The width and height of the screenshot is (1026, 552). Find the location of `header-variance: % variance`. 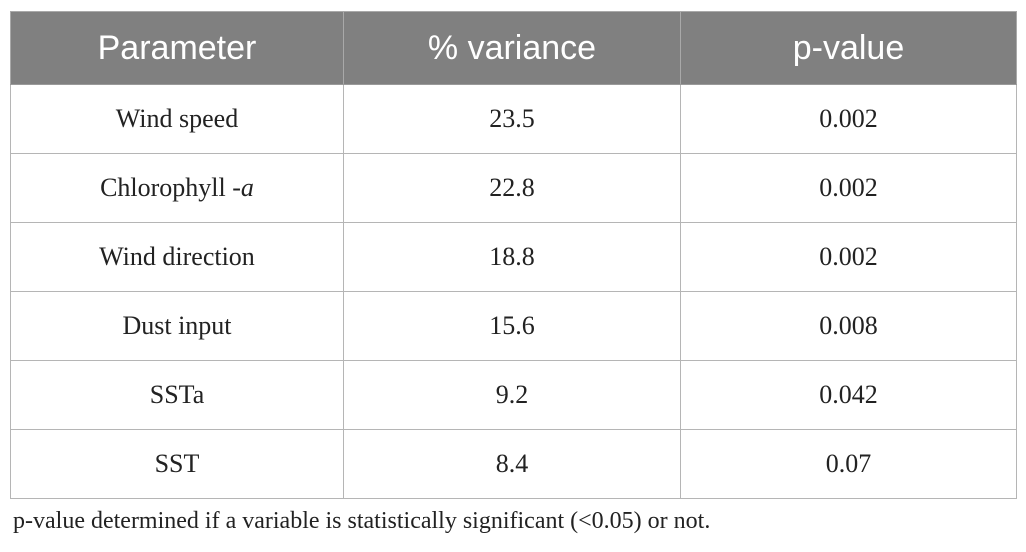

header-variance: % variance is located at coordinates (512, 48).